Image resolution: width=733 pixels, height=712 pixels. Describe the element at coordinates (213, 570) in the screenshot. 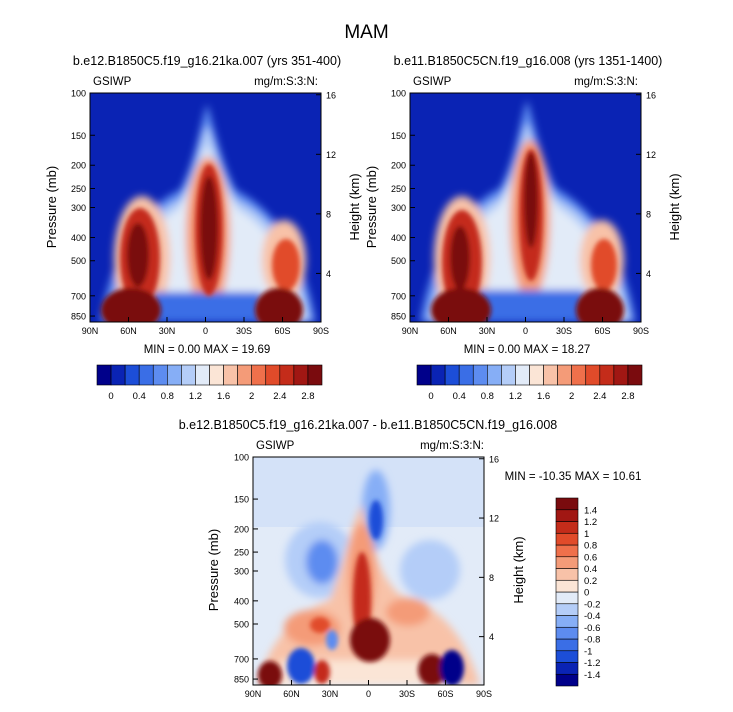

I see `y-axis-label: Pressure (mb)` at that location.